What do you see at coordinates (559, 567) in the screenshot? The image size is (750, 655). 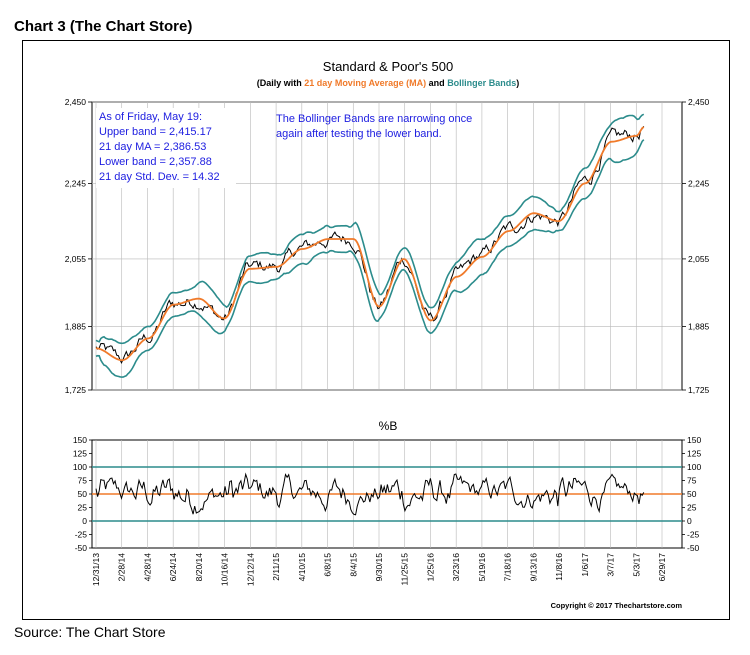 I see `x-tick-label: 11/8/16` at bounding box center [559, 567].